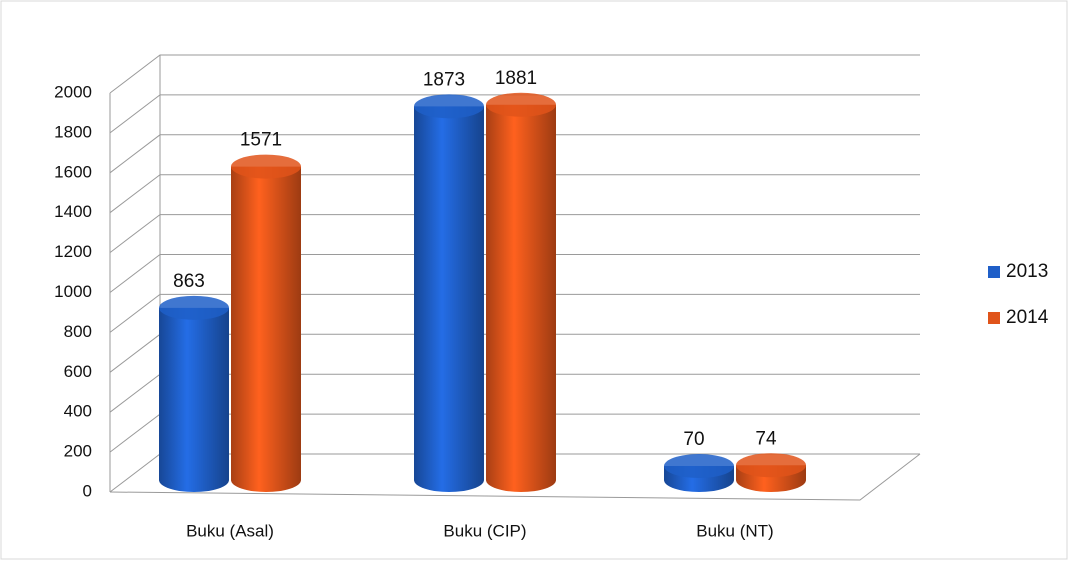 The image size is (1070, 562). What do you see at coordinates (516, 78) in the screenshot?
I see `data-label: 1881` at bounding box center [516, 78].